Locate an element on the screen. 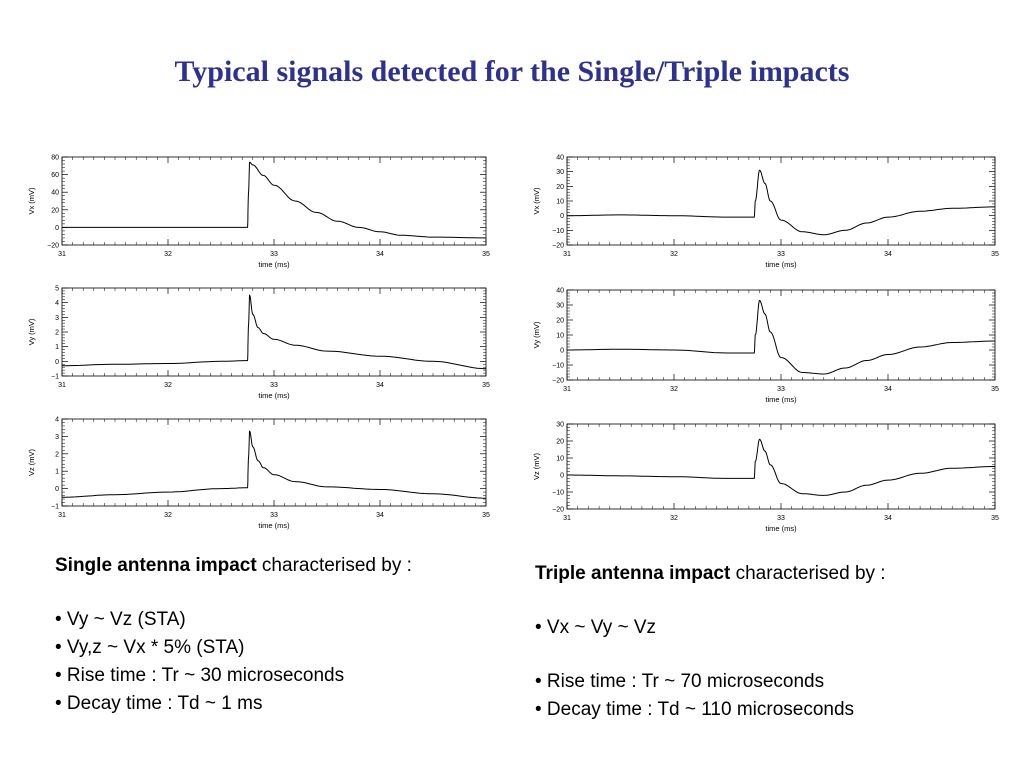  single-heading-rest: characterised by : is located at coordinates (334, 565).